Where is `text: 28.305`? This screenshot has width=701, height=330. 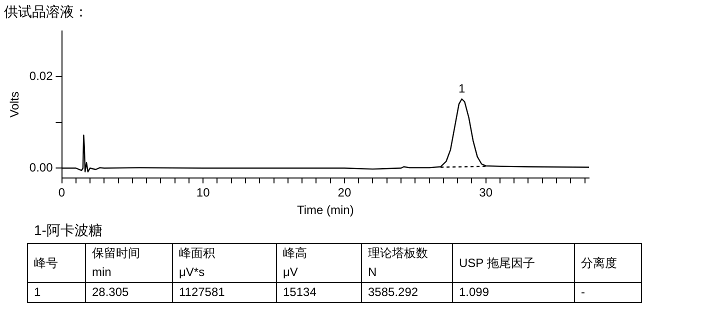 text: 28.305 is located at coordinates (129, 292).